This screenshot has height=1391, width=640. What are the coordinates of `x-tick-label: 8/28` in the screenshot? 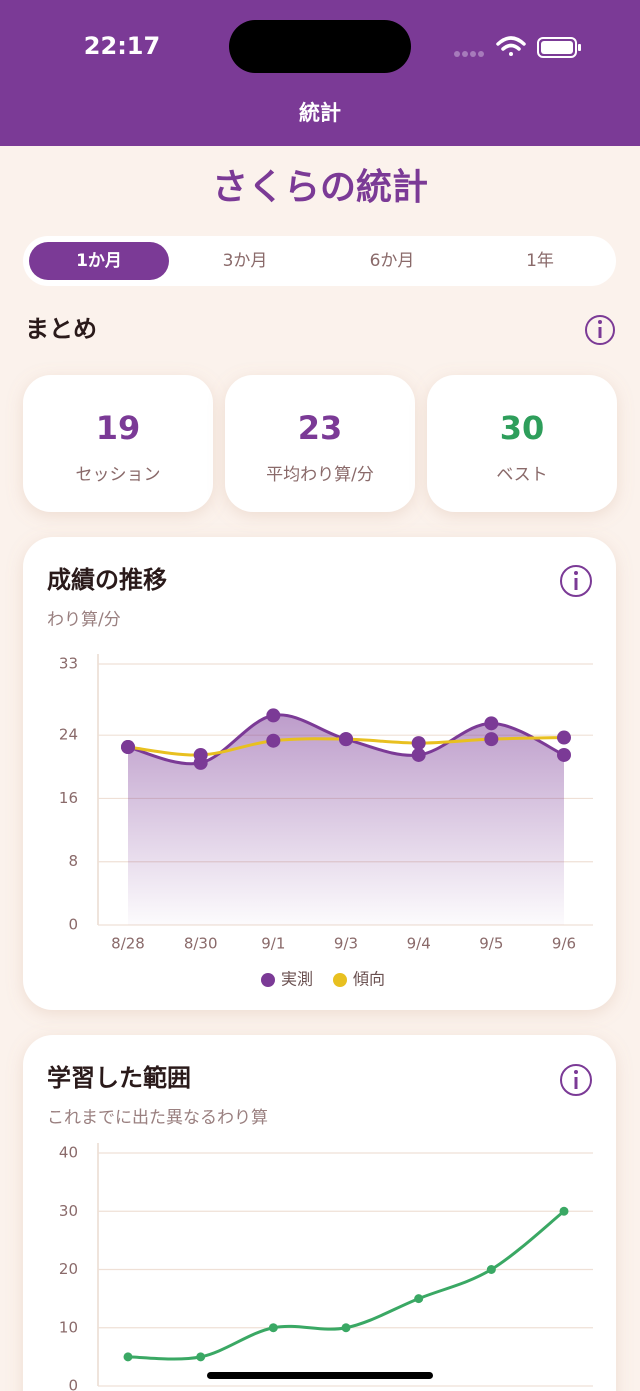 It's located at (128, 944).